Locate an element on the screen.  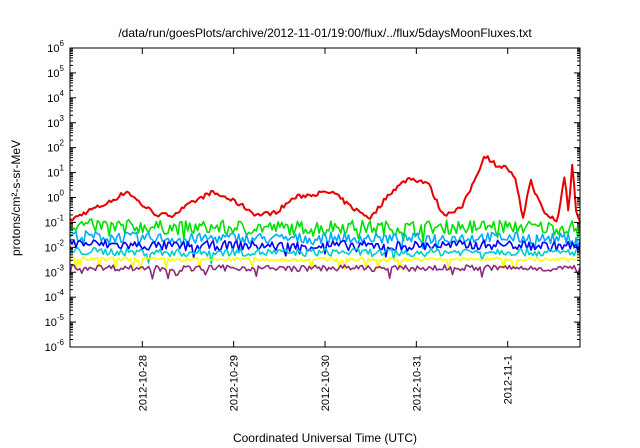
y-tick-label: 10⁵ is located at coordinates (55, 72).